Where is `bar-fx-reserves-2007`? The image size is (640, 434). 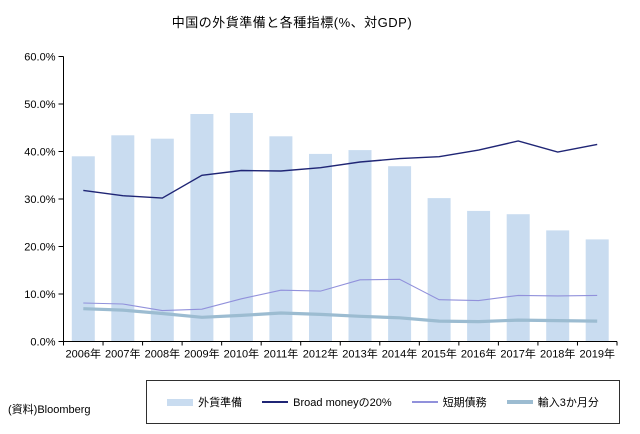
bar-fx-reserves-2007 is located at coordinates (123, 238).